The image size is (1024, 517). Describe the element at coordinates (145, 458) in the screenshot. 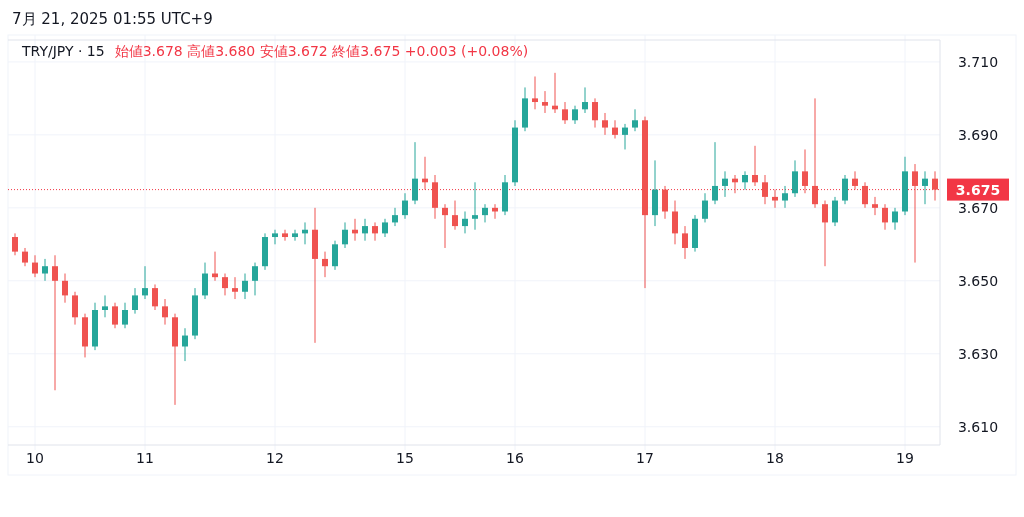

I see `x-tick-label: 11` at that location.